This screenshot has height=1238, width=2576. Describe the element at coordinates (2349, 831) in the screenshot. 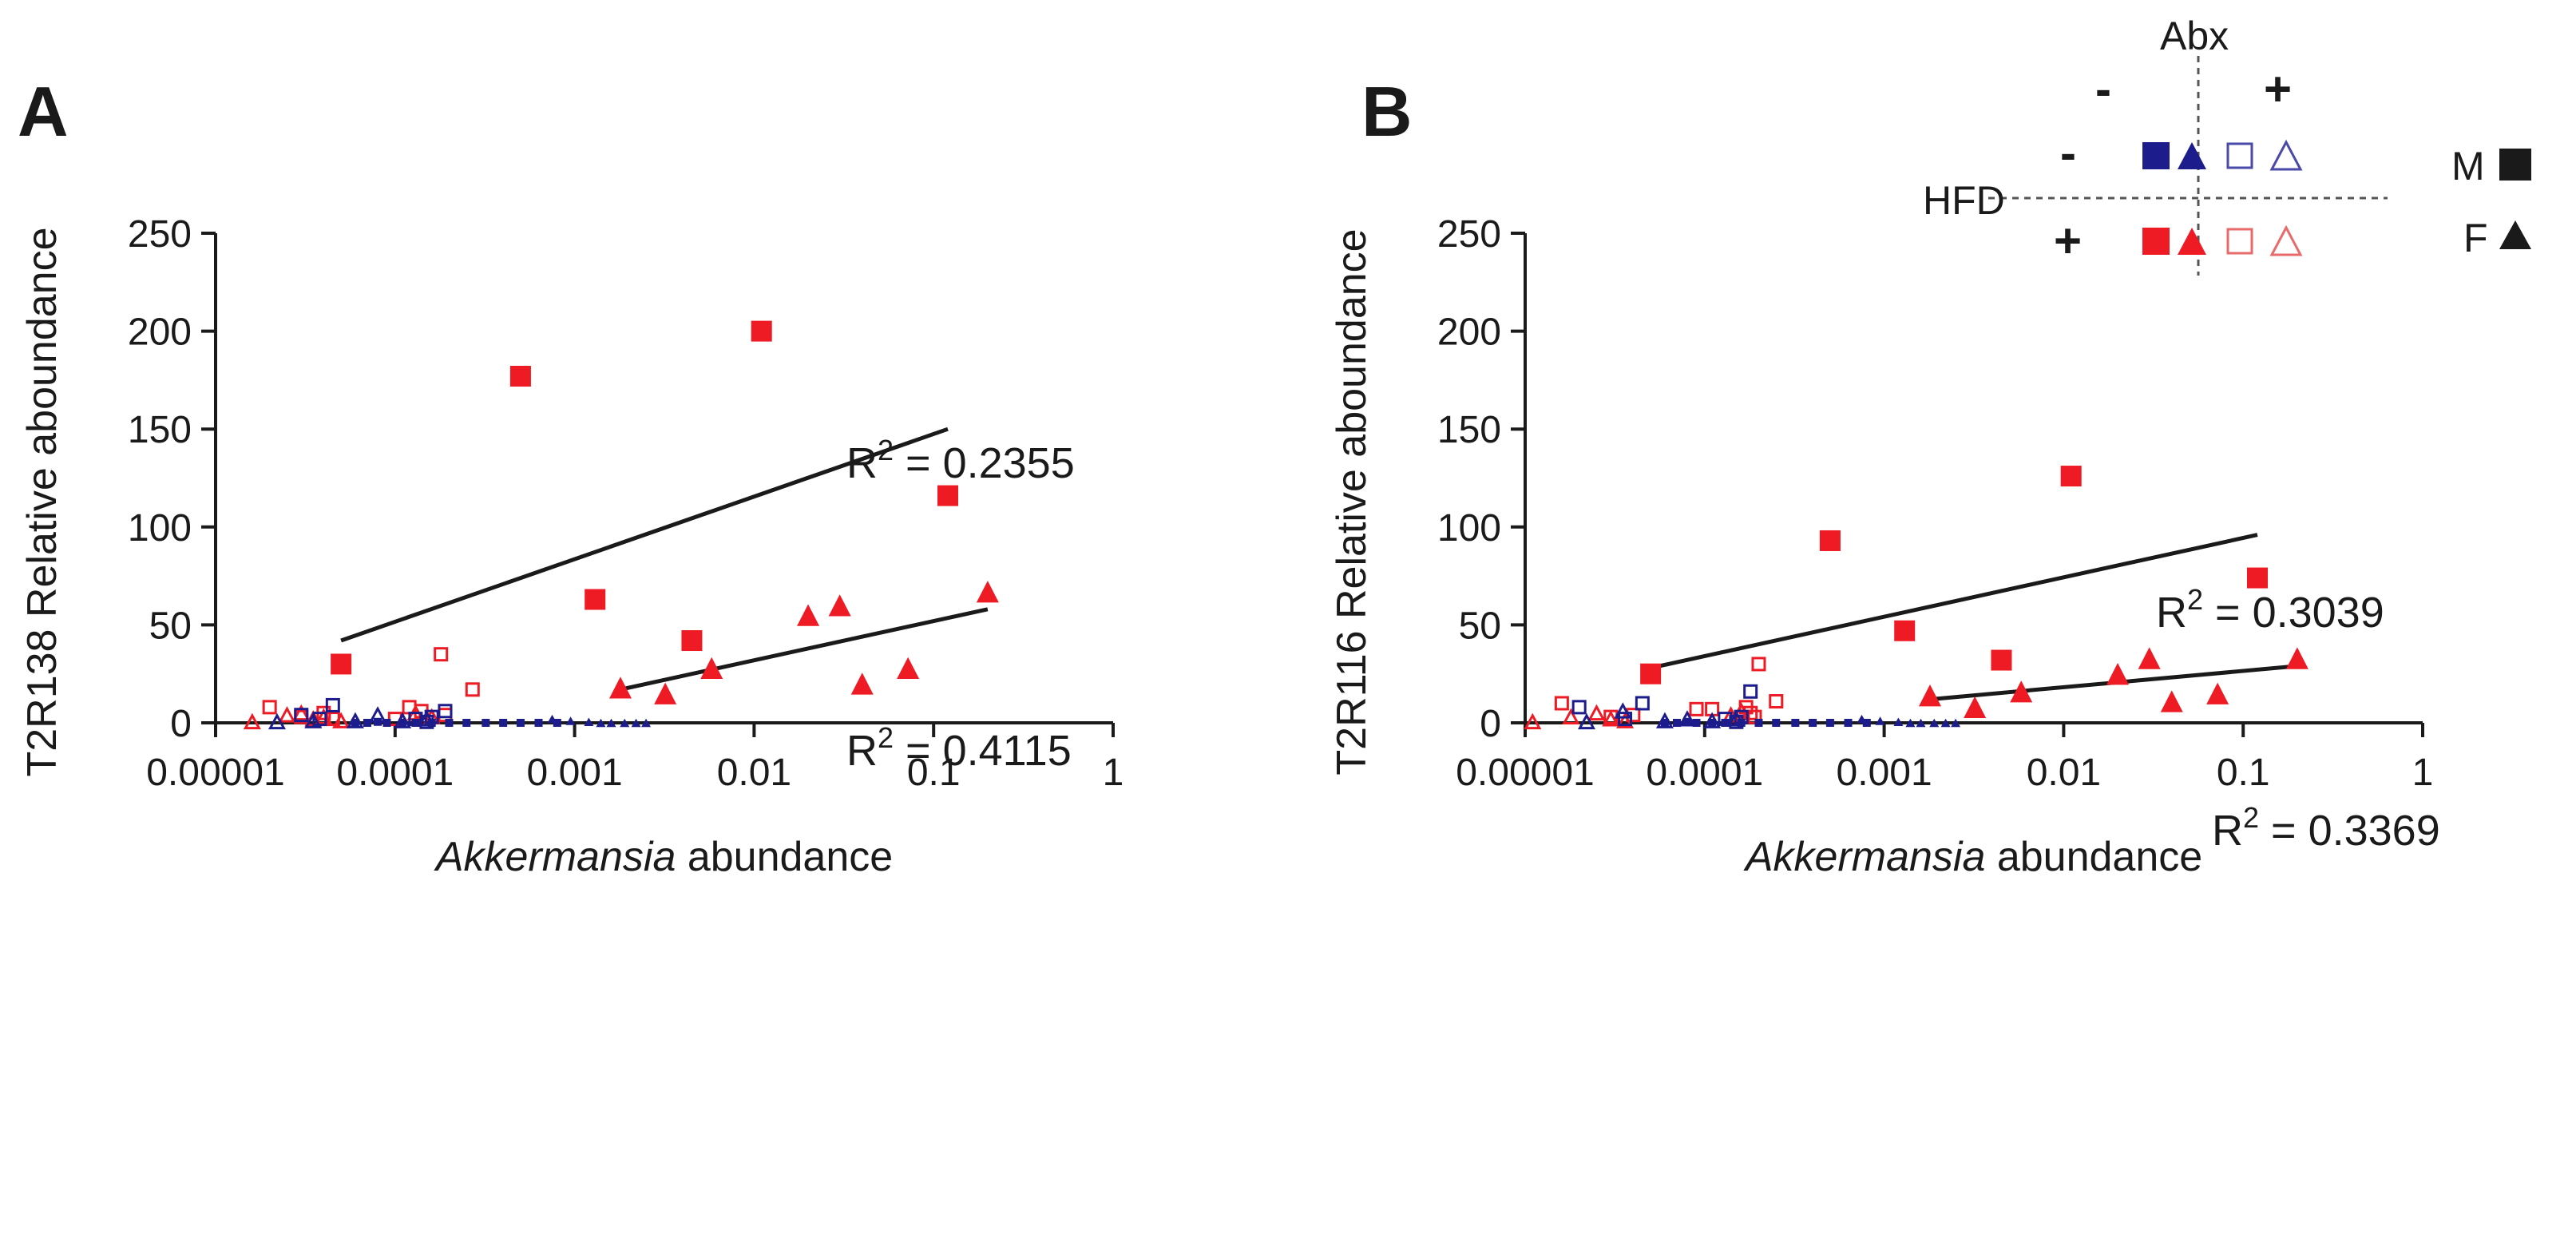

I see `r-squared-value: = 0.3369` at that location.